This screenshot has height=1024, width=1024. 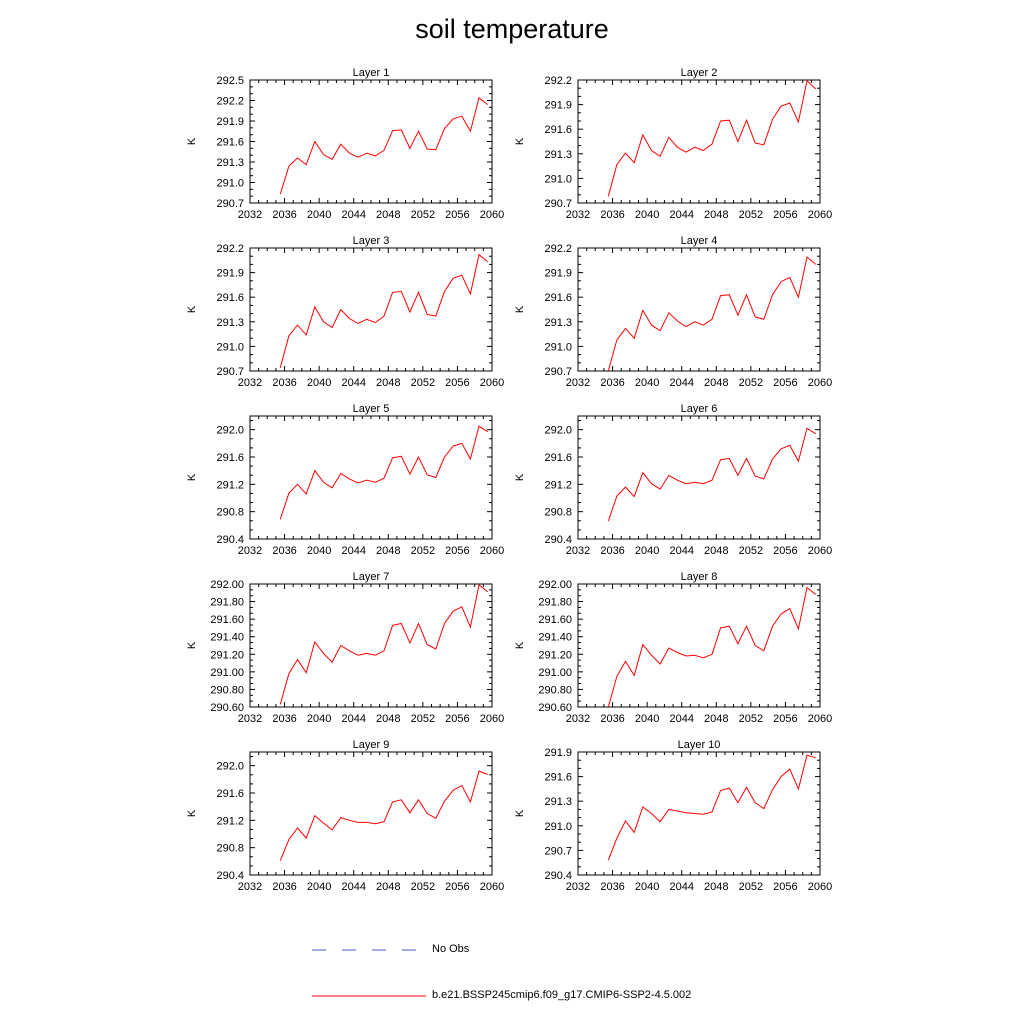 What do you see at coordinates (751, 551) in the screenshot?
I see `layer-6-xtick-label: 2052` at bounding box center [751, 551].